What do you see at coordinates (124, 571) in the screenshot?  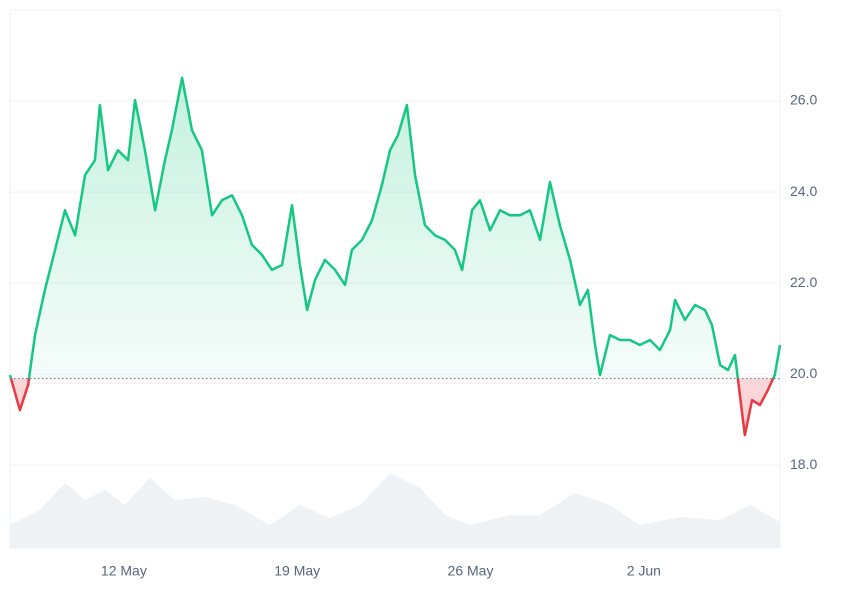 I see `x-tick-label: 12 May` at bounding box center [124, 571].